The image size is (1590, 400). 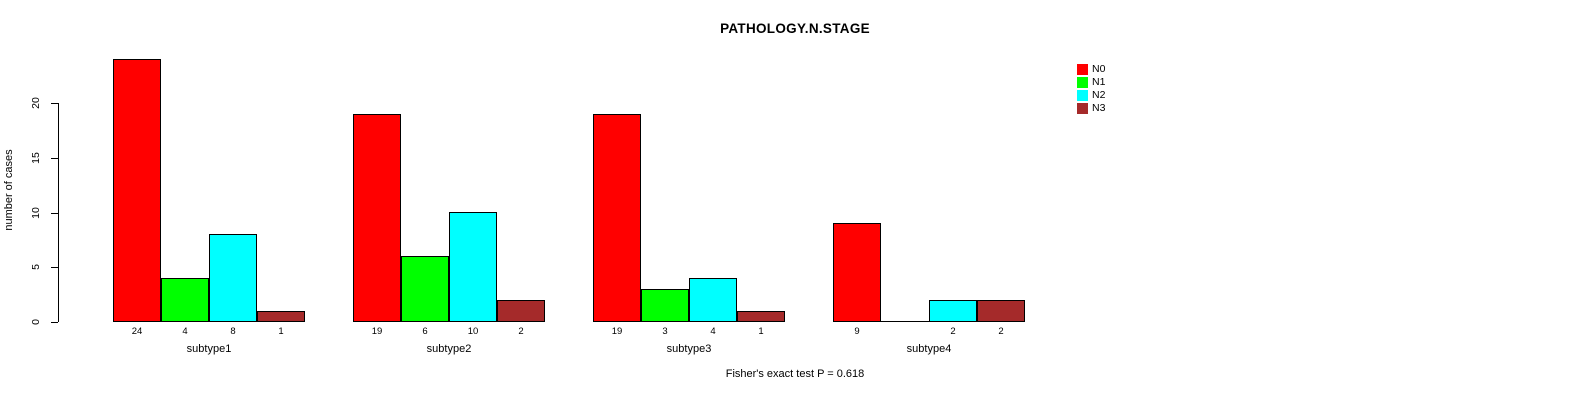 What do you see at coordinates (473, 331) in the screenshot?
I see `bar-count-label-N2-subtype2: 10` at bounding box center [473, 331].